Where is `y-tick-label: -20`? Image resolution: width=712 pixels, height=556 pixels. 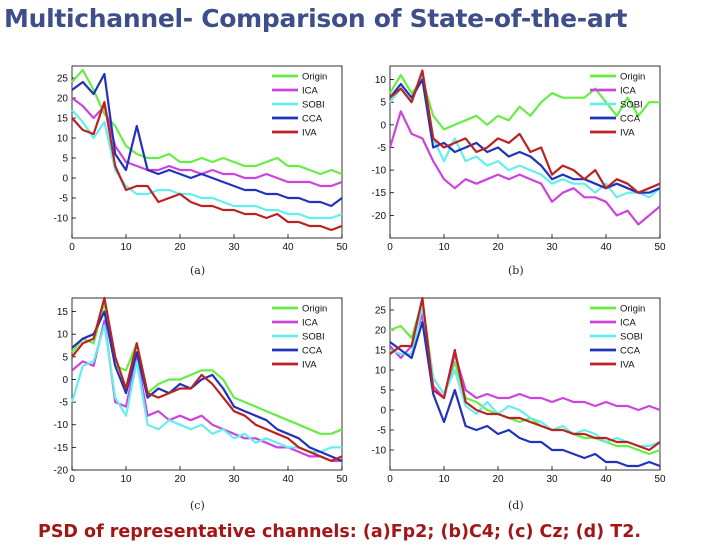
y-tick-label: -20 is located at coordinates (61, 471).